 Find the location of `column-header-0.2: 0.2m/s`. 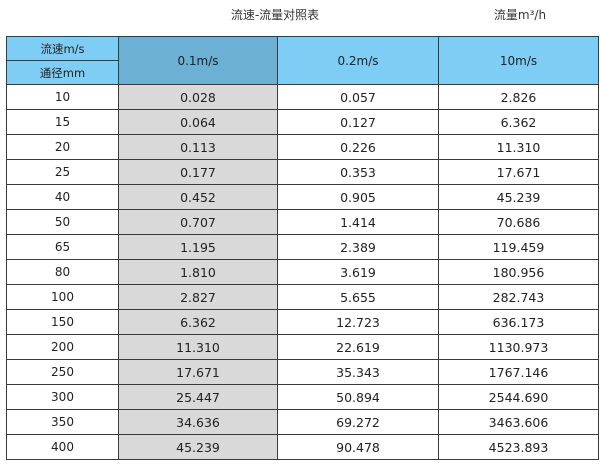

column-header-0.2: 0.2m/s is located at coordinates (358, 60).